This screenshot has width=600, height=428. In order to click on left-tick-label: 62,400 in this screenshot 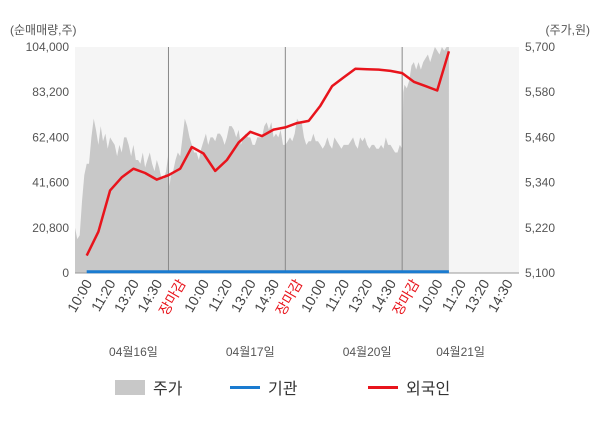, I will do `click(50, 137)`.